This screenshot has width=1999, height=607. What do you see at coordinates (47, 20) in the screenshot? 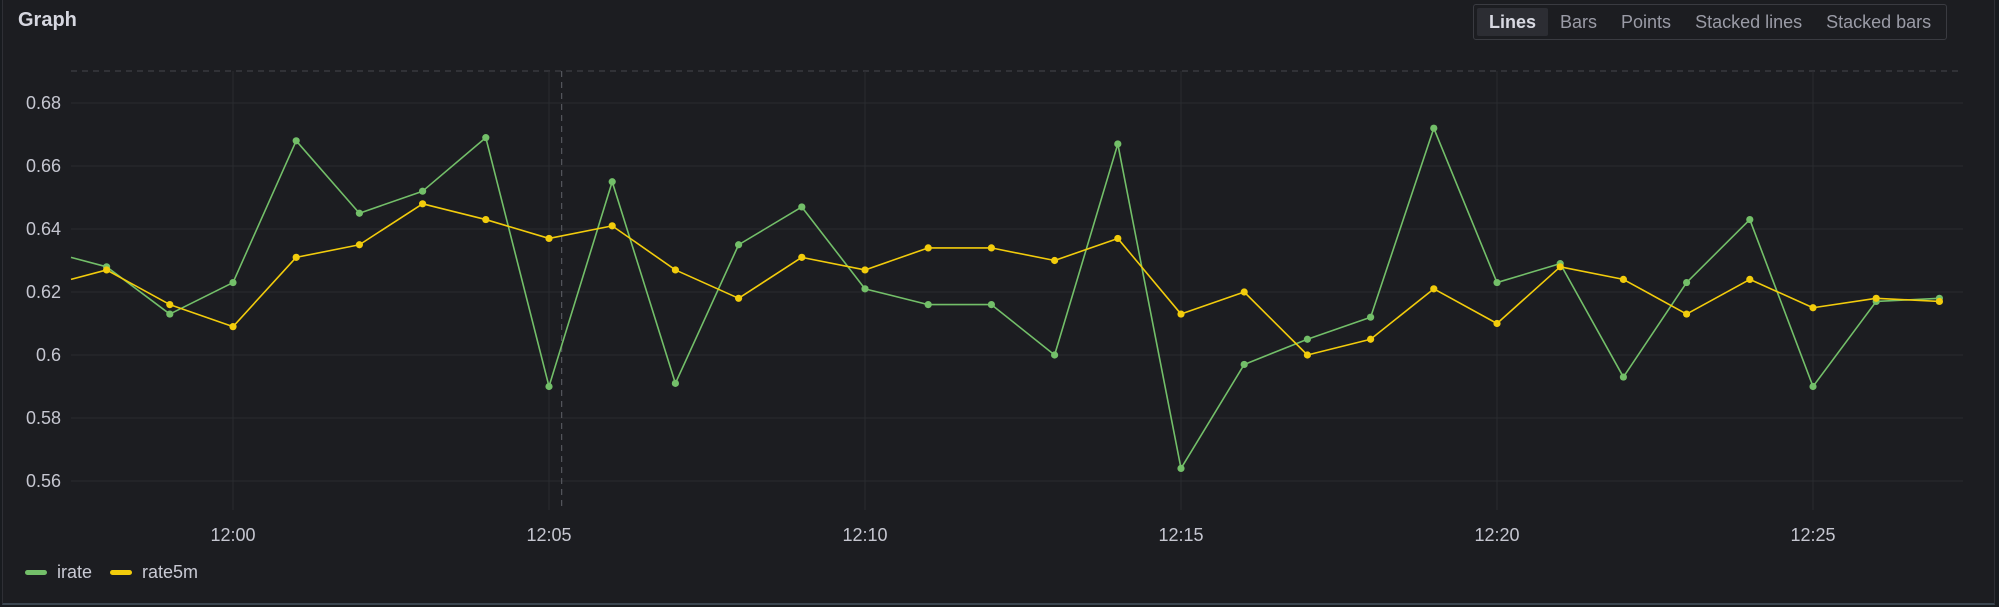
I see `panel-title: Graph` at bounding box center [47, 20].